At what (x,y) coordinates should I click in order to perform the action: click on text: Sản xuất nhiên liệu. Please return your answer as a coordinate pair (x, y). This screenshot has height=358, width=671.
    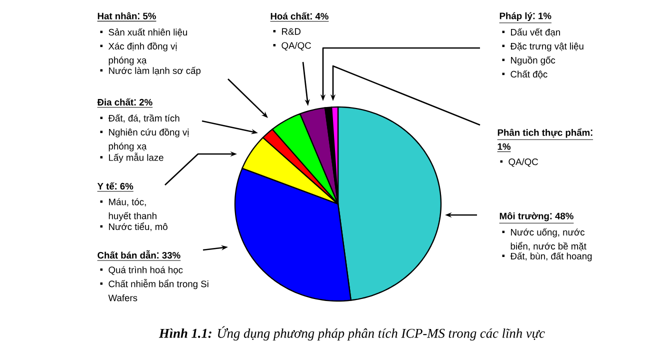
    Looking at the image, I should click on (148, 32).